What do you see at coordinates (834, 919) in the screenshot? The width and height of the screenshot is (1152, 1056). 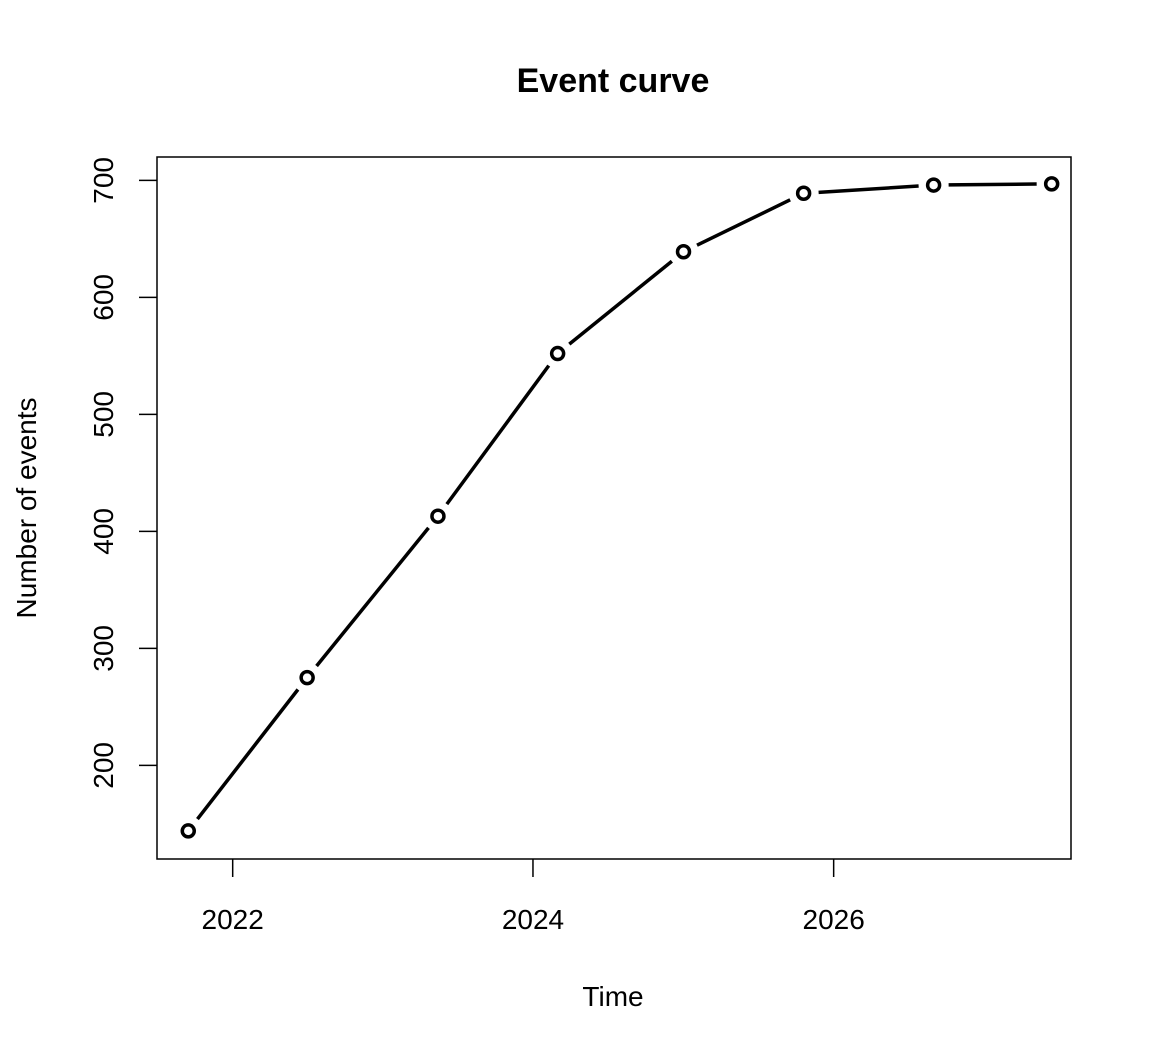 I see `x-tick-label: 2026` at bounding box center [834, 919].